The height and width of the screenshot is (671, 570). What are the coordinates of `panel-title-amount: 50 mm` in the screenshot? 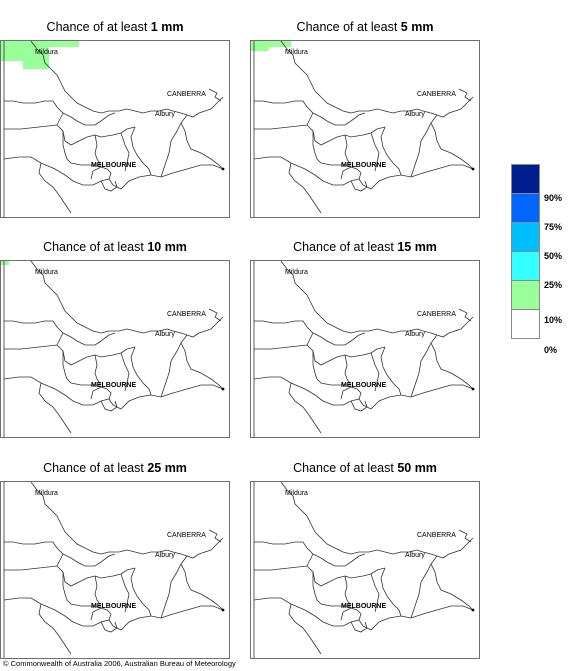 It's located at (417, 468).